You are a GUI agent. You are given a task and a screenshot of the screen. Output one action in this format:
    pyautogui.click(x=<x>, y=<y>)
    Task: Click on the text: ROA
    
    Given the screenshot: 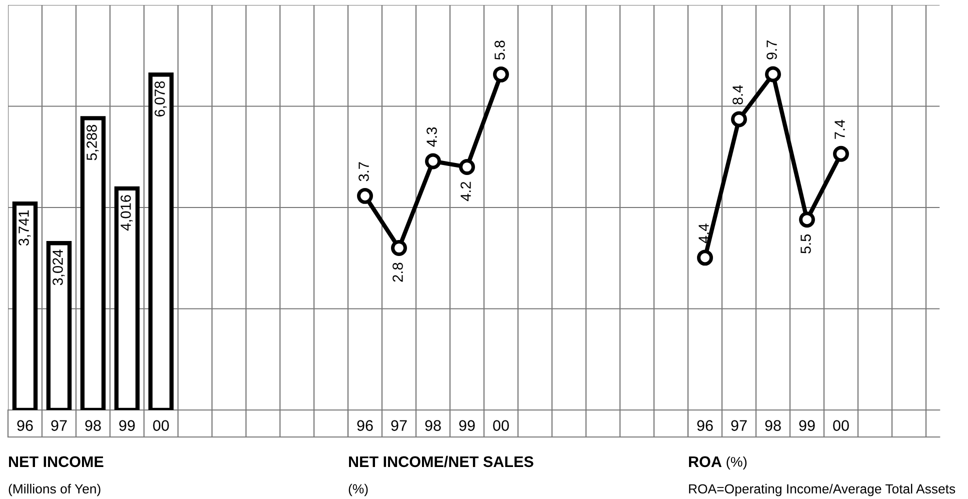 What is the action you would take?
    pyautogui.click(x=705, y=462)
    